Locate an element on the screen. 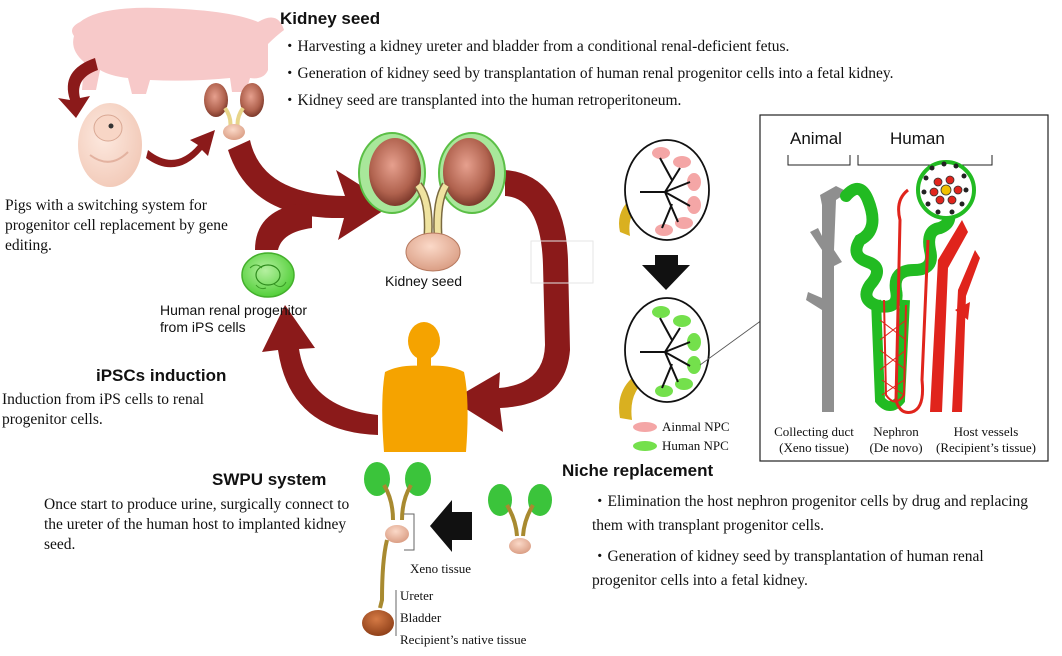  caption-line: Collecting duct is located at coordinates (814, 431).